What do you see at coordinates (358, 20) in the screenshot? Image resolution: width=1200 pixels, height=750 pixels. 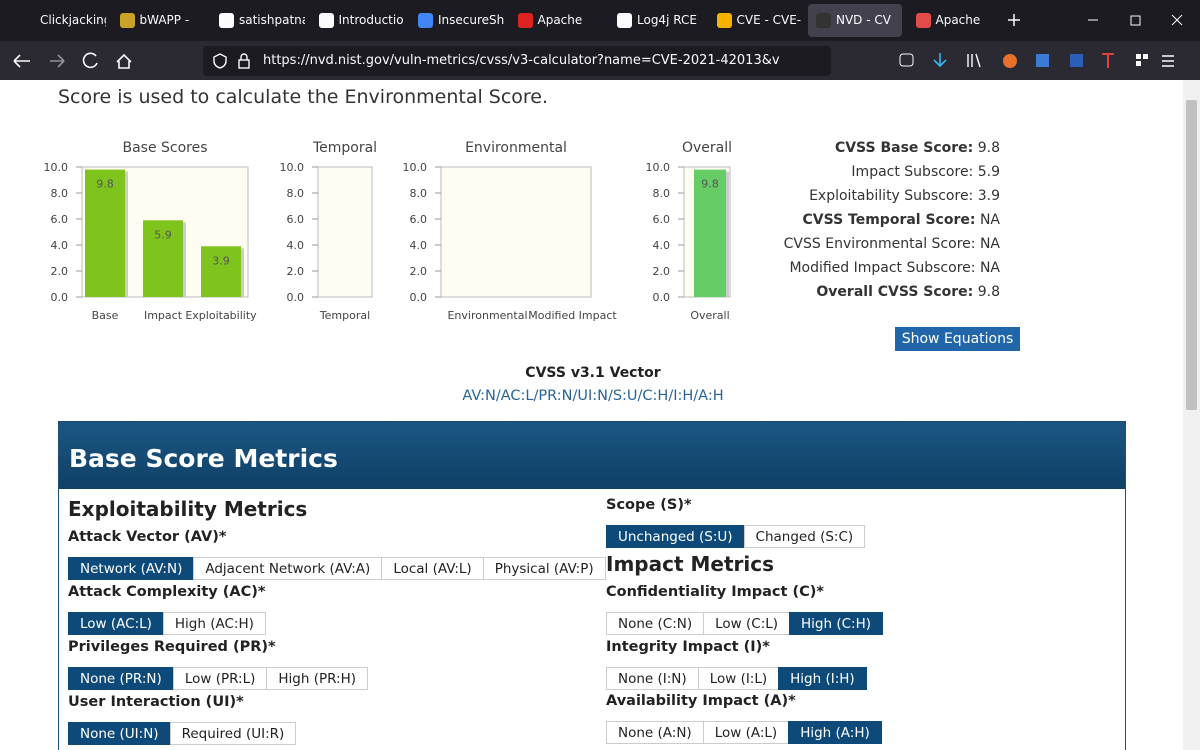 I see `browser-tab: Introductio` at bounding box center [358, 20].